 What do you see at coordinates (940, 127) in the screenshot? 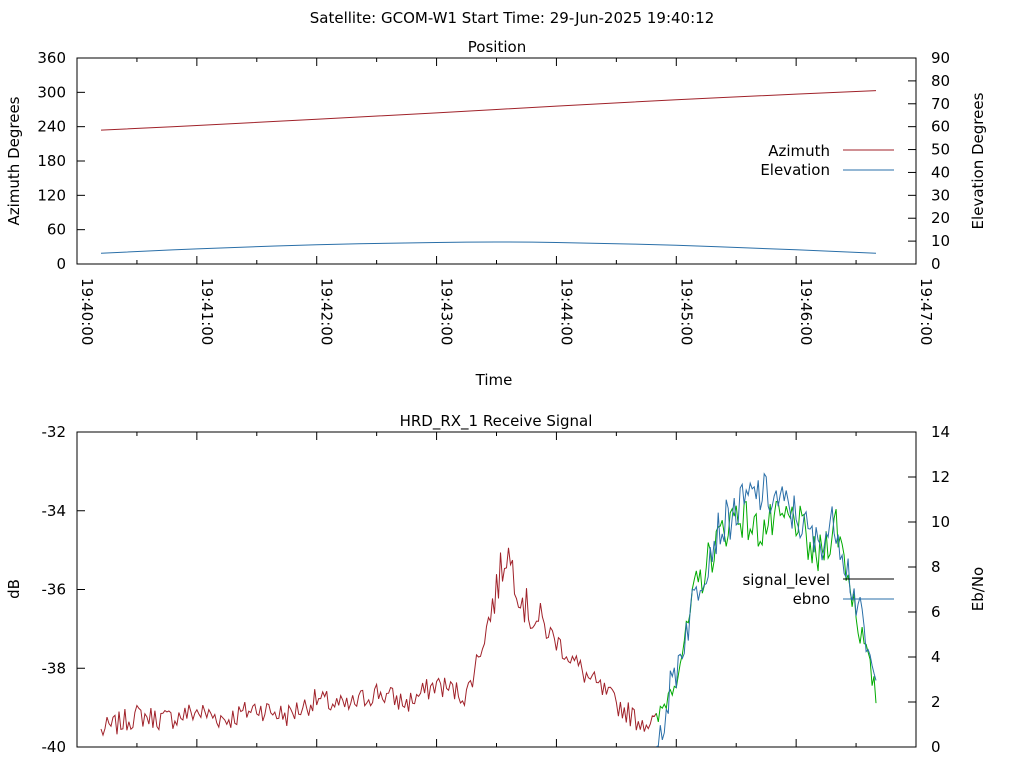
I see `y2-tick-label: 60` at bounding box center [940, 127].